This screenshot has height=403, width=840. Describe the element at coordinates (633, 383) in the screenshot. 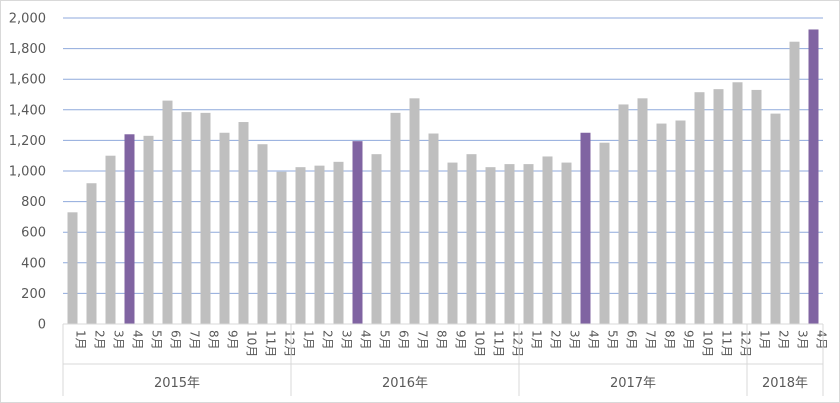

I see `year-label: 2017年` at that location.